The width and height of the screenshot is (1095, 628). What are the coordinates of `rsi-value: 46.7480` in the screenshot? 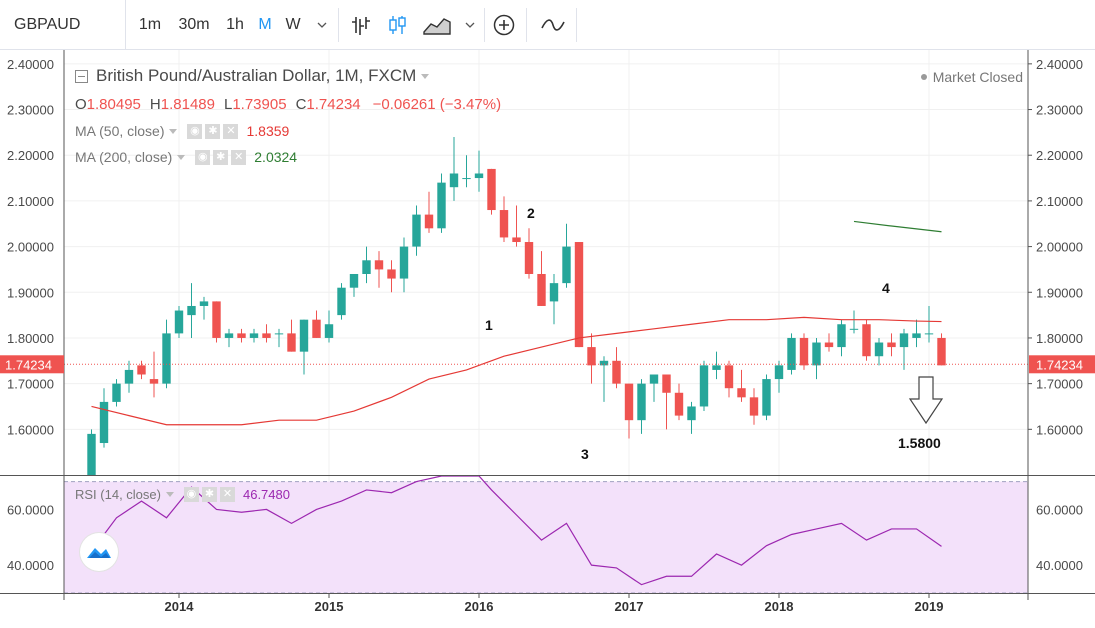 It's located at (266, 494).